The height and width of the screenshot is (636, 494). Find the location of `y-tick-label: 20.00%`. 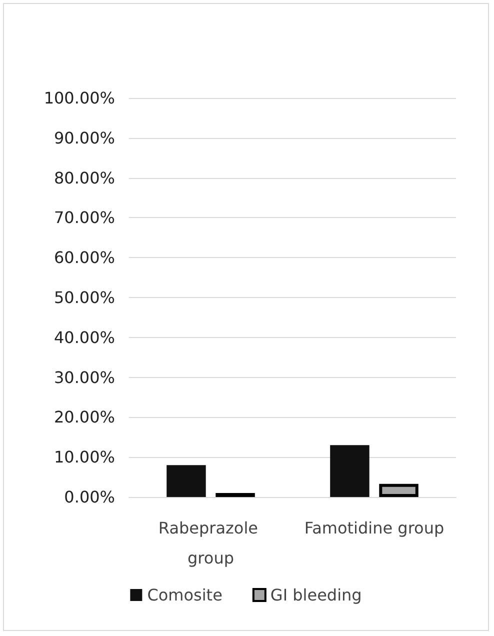

y-tick-label: 20.00% is located at coordinates (84, 417).